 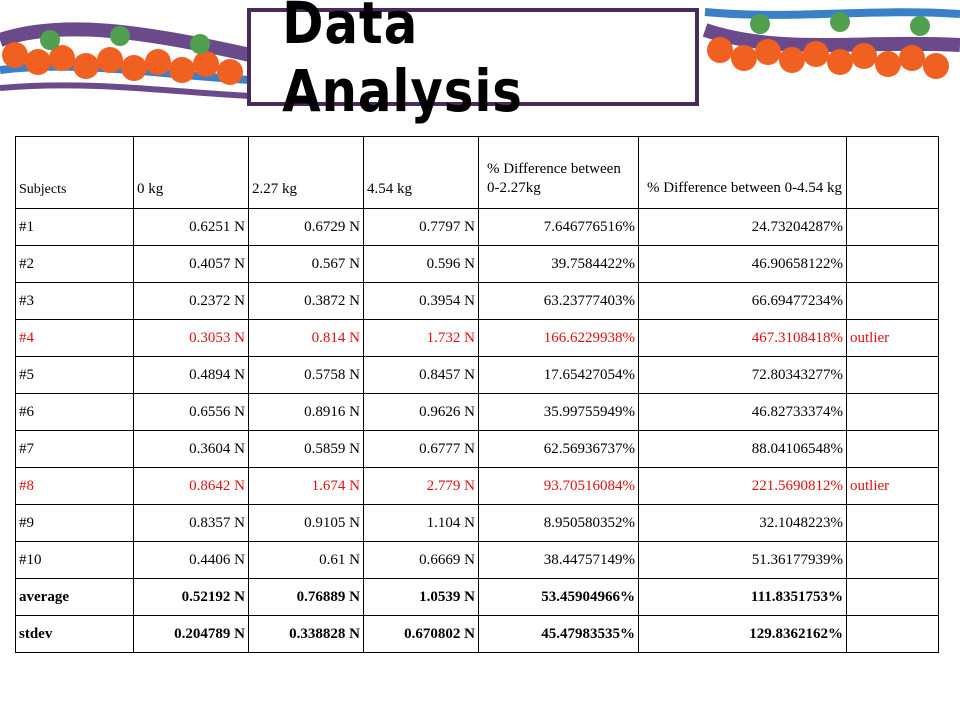 What do you see at coordinates (421, 172) in the screenshot?
I see `header-4-54kg: 4.54 kg` at bounding box center [421, 172].